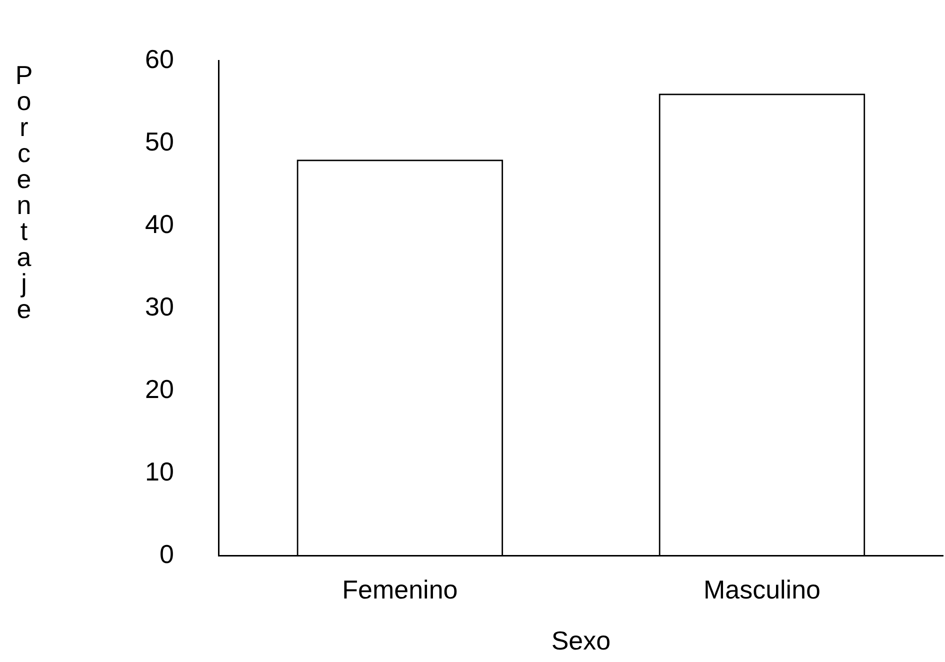 The width and height of the screenshot is (945, 662). Describe the element at coordinates (159, 141) in the screenshot. I see `y-tick-label: 50` at that location.